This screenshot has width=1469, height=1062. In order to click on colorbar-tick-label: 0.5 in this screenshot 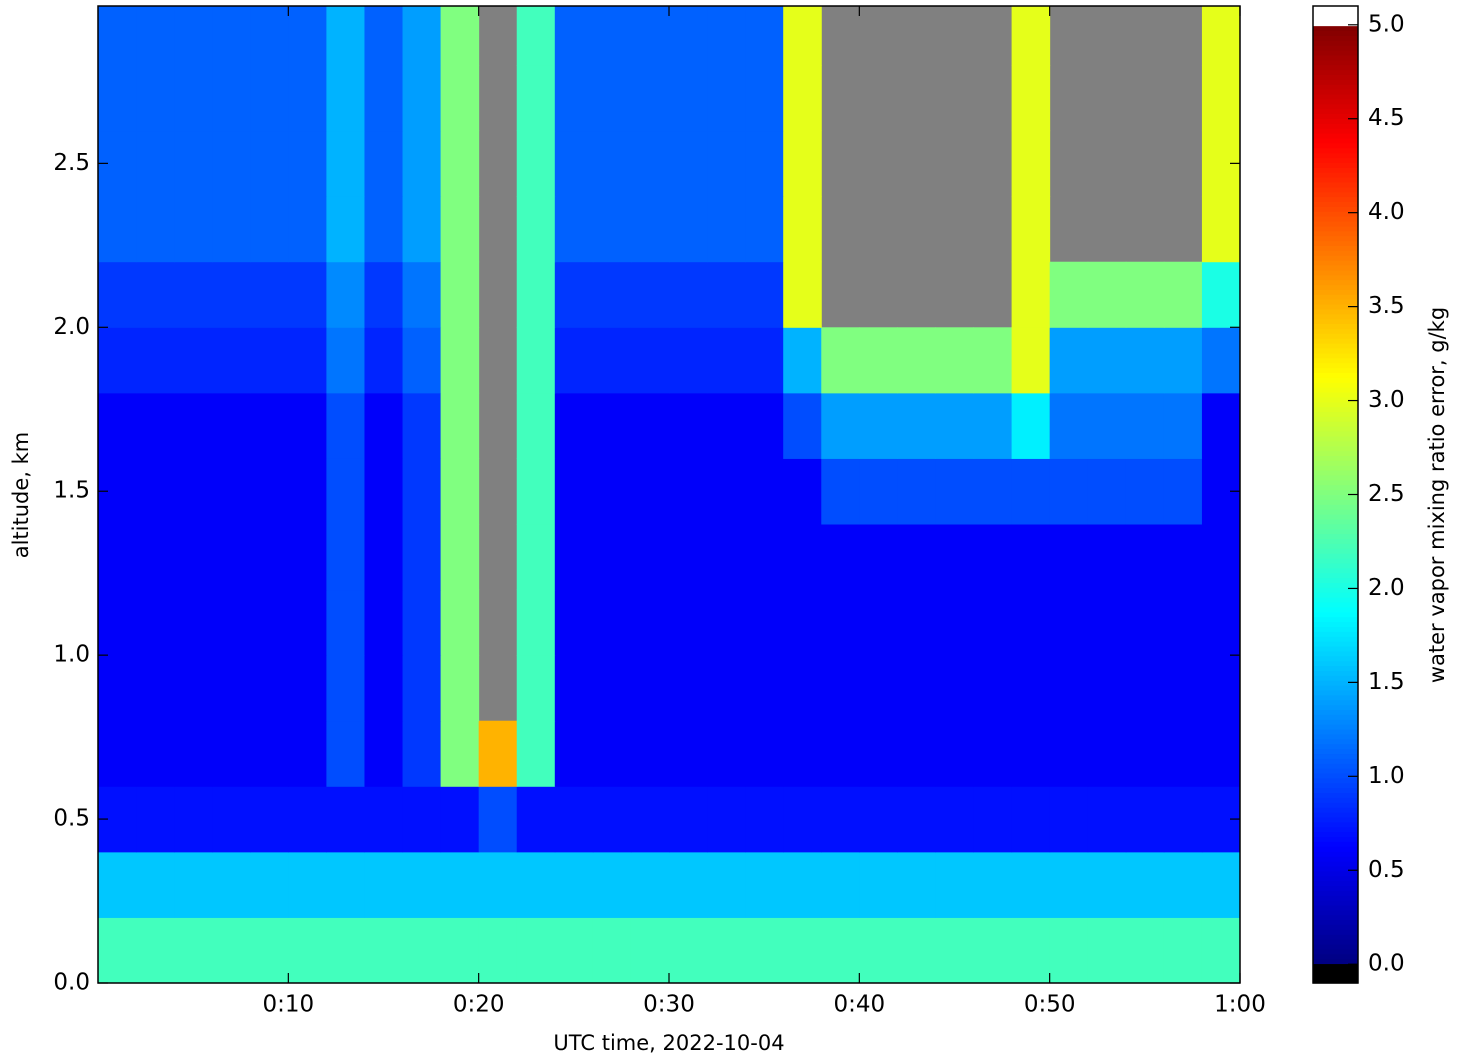, I will do `click(1386, 870)`.